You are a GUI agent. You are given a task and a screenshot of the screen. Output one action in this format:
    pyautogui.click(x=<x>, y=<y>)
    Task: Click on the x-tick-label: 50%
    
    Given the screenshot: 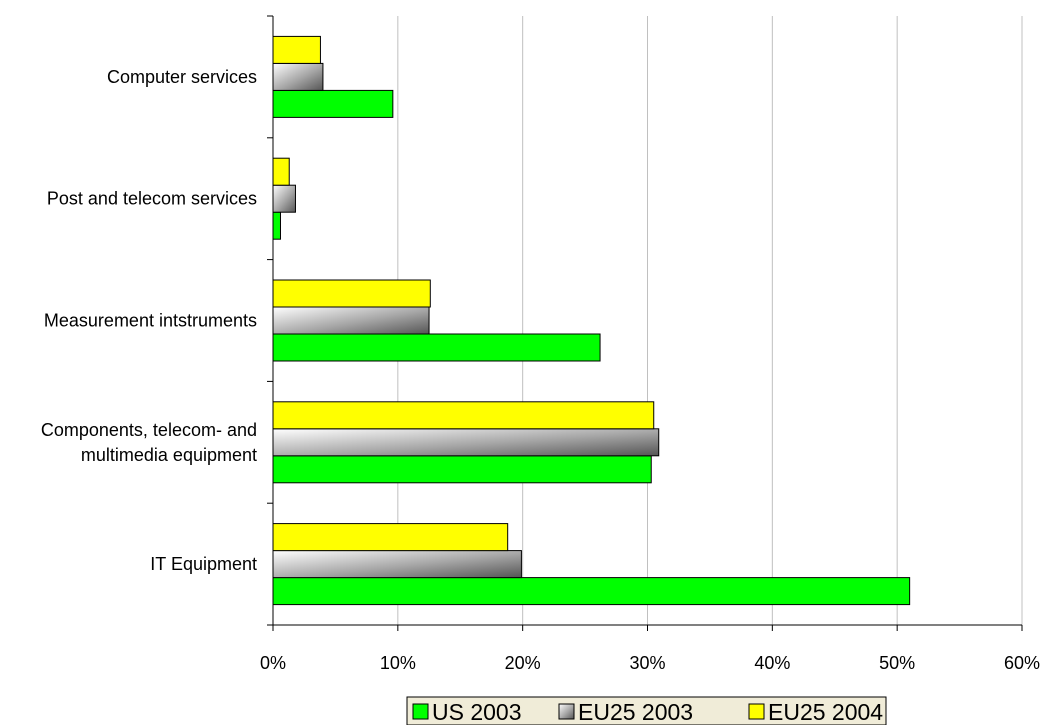 What is the action you would take?
    pyautogui.click(x=897, y=663)
    